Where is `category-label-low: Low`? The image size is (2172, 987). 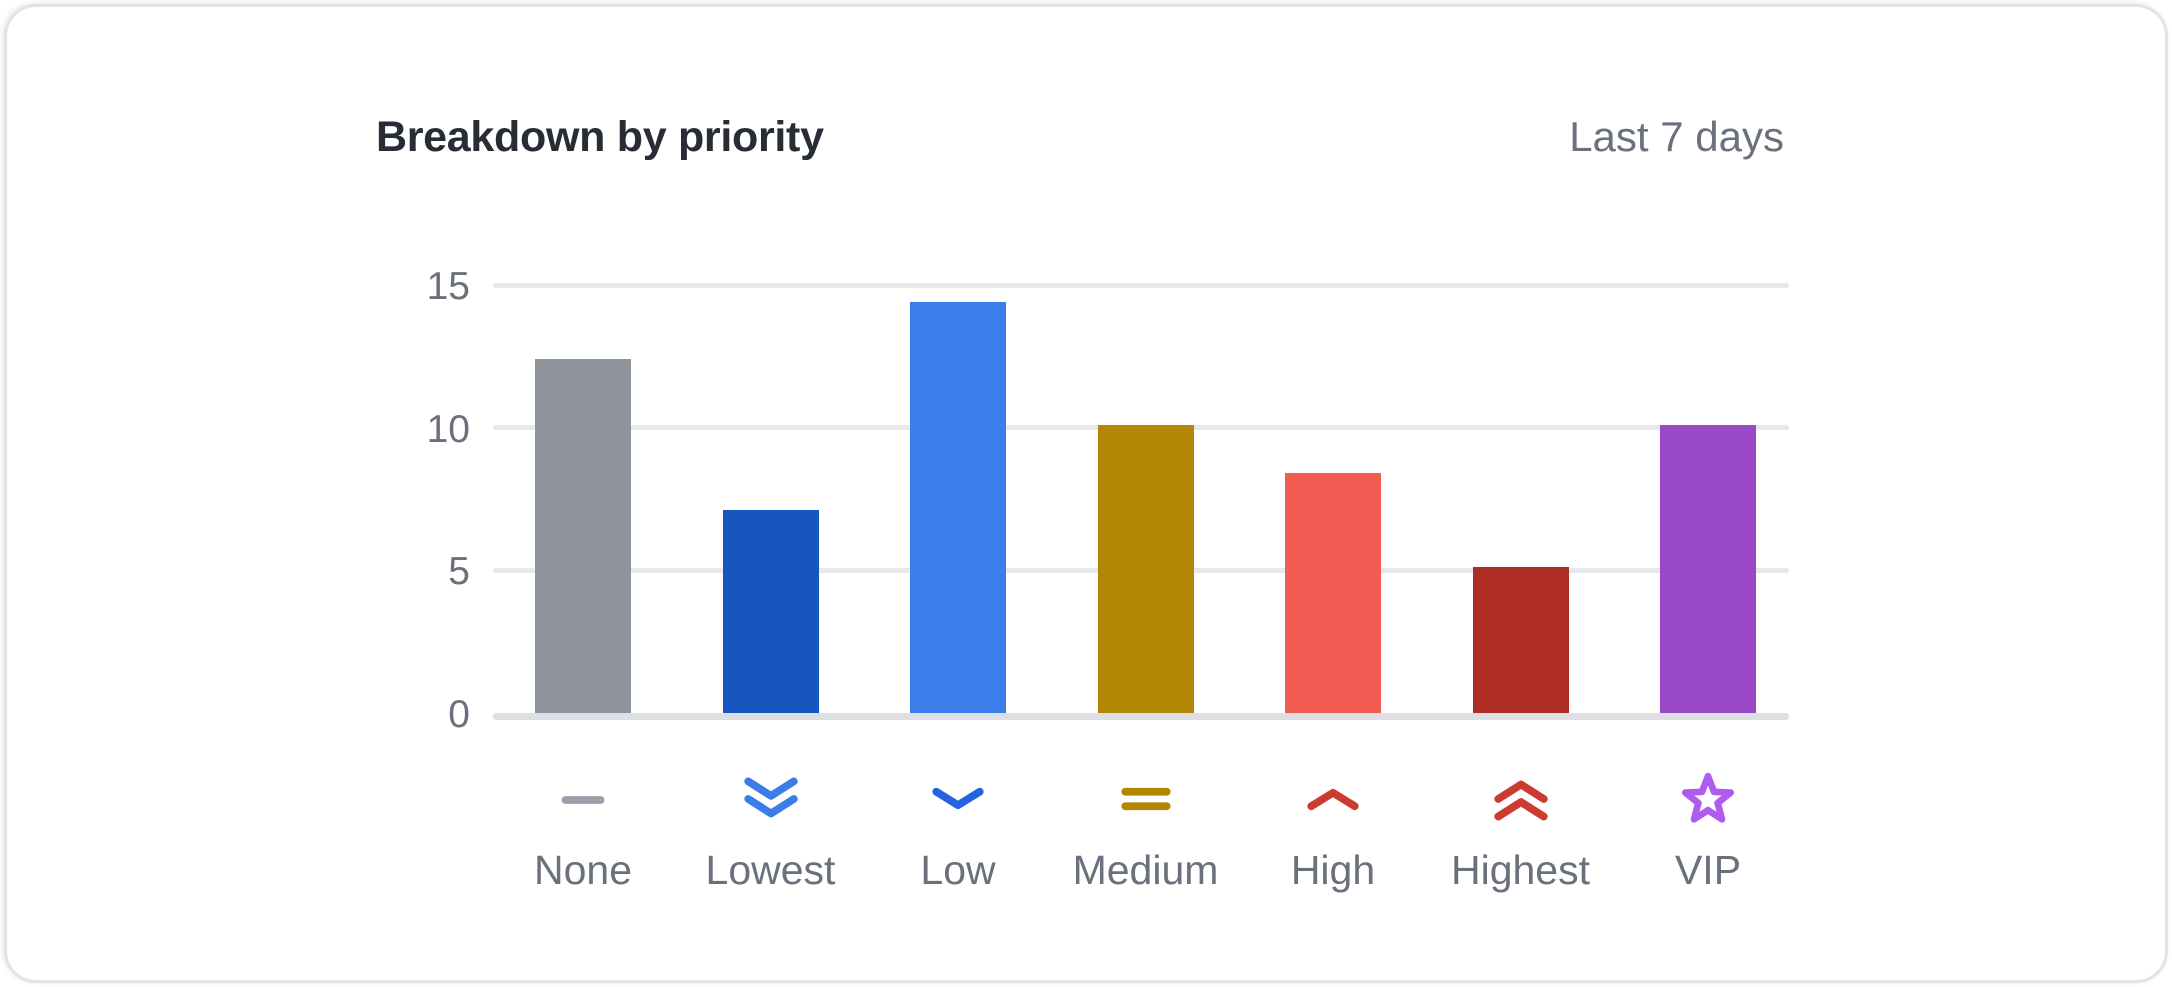 category-label-low: Low is located at coordinates (958, 870).